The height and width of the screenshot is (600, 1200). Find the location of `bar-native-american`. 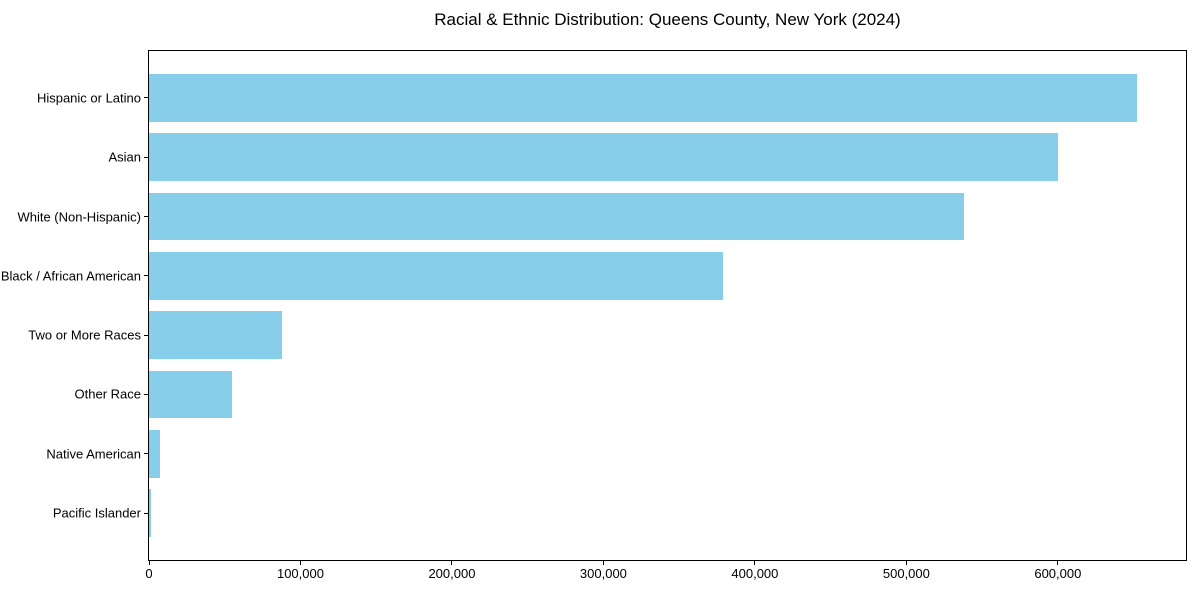

bar-native-american is located at coordinates (154, 454).